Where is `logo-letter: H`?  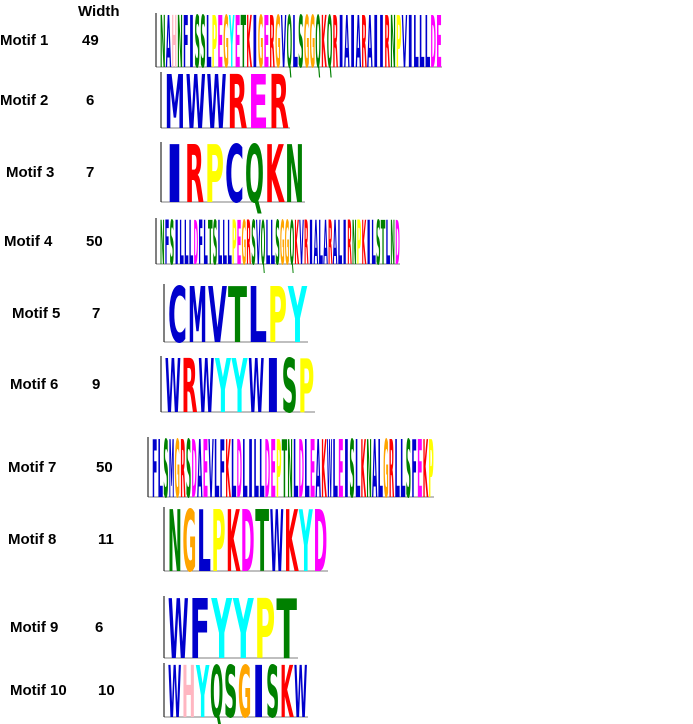 logo-letter: H is located at coordinates (174, 42).